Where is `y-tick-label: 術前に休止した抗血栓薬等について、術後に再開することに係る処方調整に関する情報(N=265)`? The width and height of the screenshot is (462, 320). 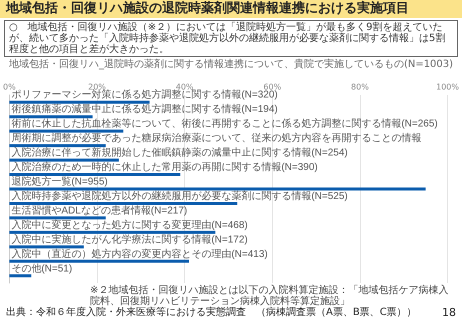
y-tick-label: 術前に休止した抗血栓薬等について、術後に再開することに係る処方調整に関する情報(N=265) is located at coordinates (224, 124).